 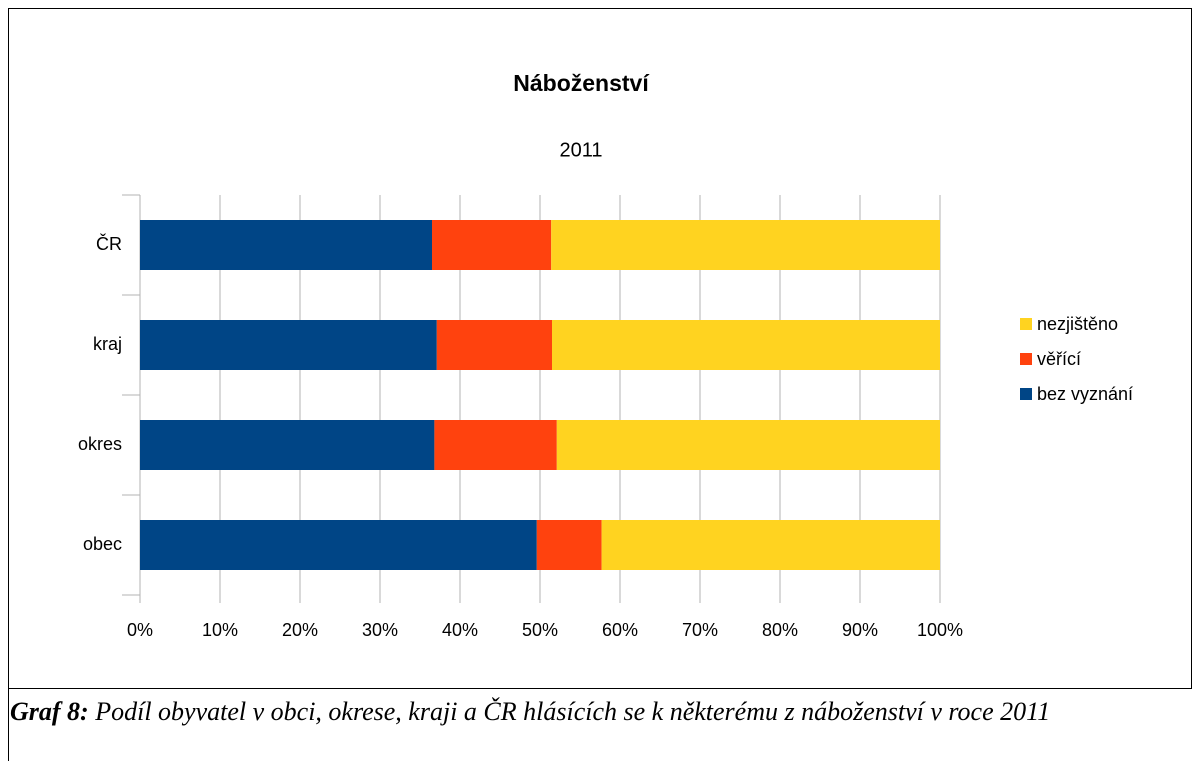 I want to click on x-tick-label: 10%, so click(x=220, y=630).